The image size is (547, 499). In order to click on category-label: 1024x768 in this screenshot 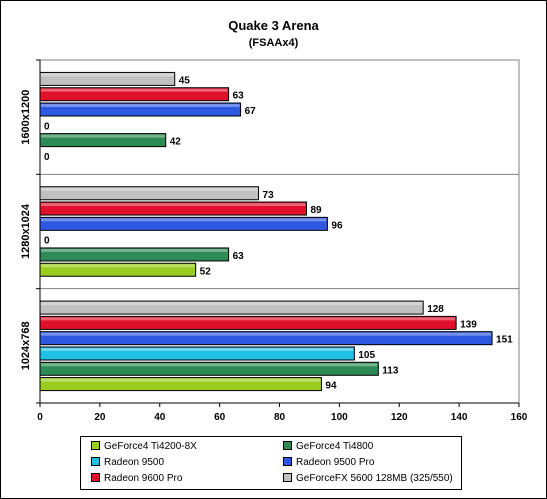, I will do `click(26, 345)`.